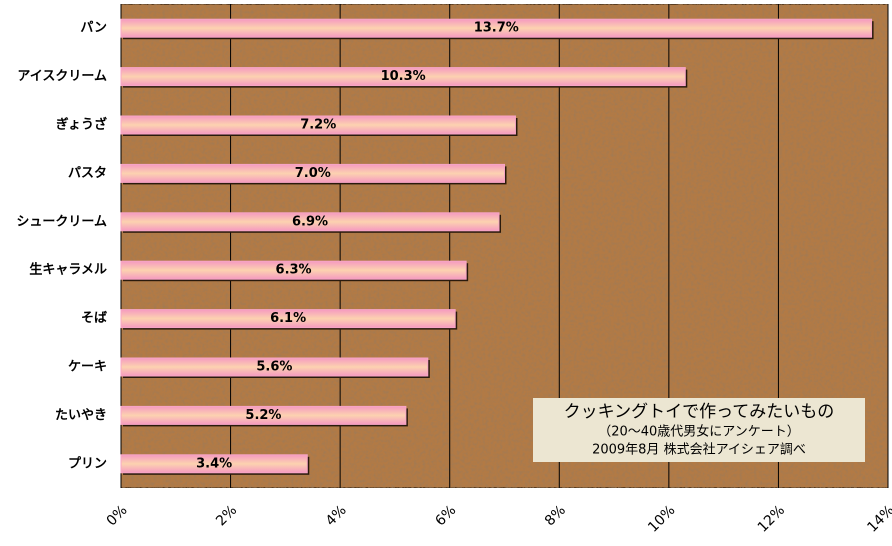  I want to click on chart-subtitle: （20～40歳代男女にアンケート）, so click(699, 432).